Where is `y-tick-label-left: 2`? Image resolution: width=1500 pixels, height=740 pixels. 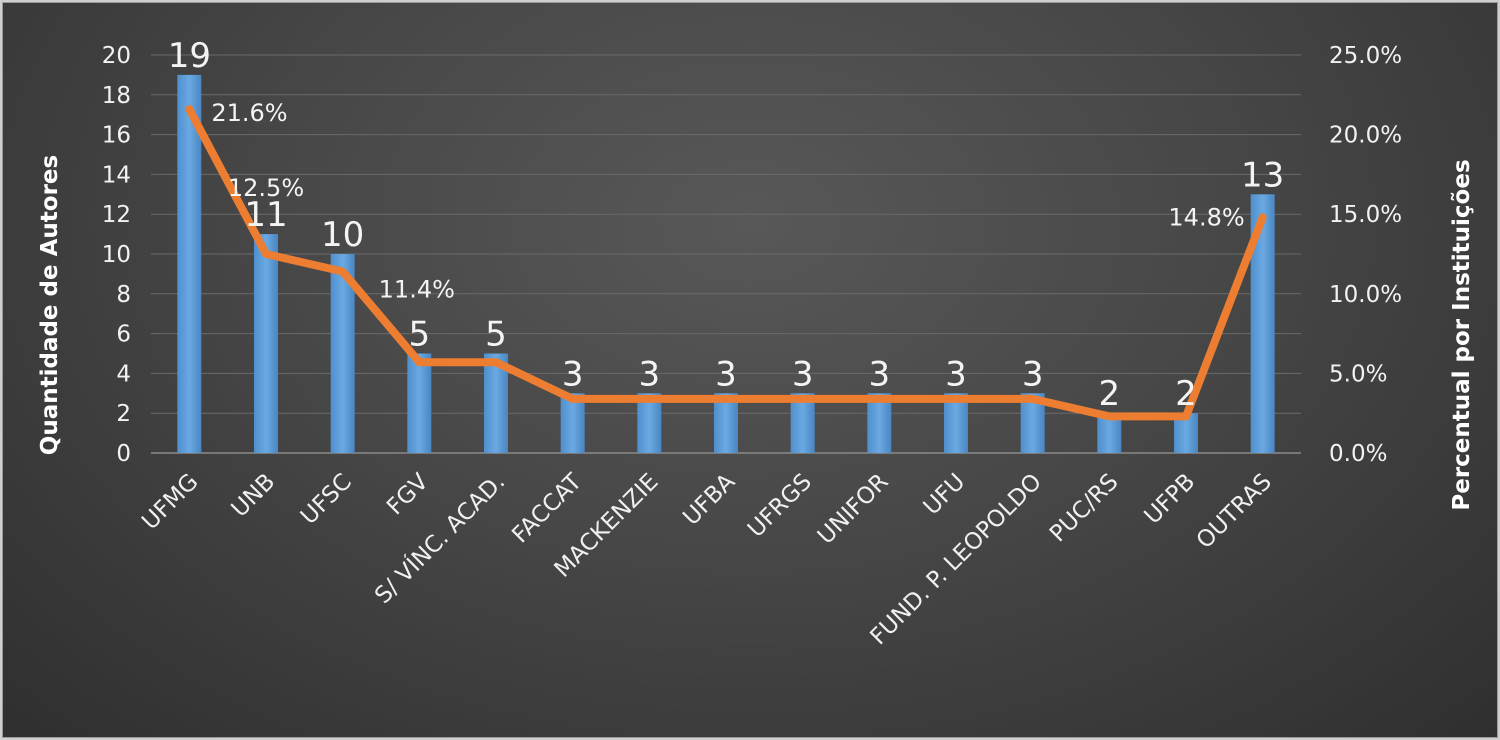 y-tick-label-left: 2 is located at coordinates (123, 414).